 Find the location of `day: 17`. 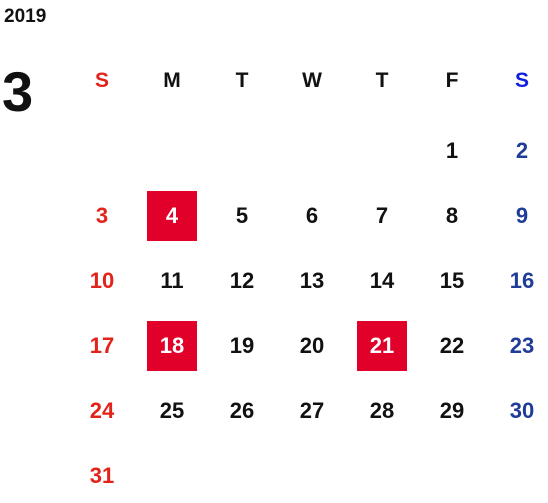

day: 17 is located at coordinates (102, 345).